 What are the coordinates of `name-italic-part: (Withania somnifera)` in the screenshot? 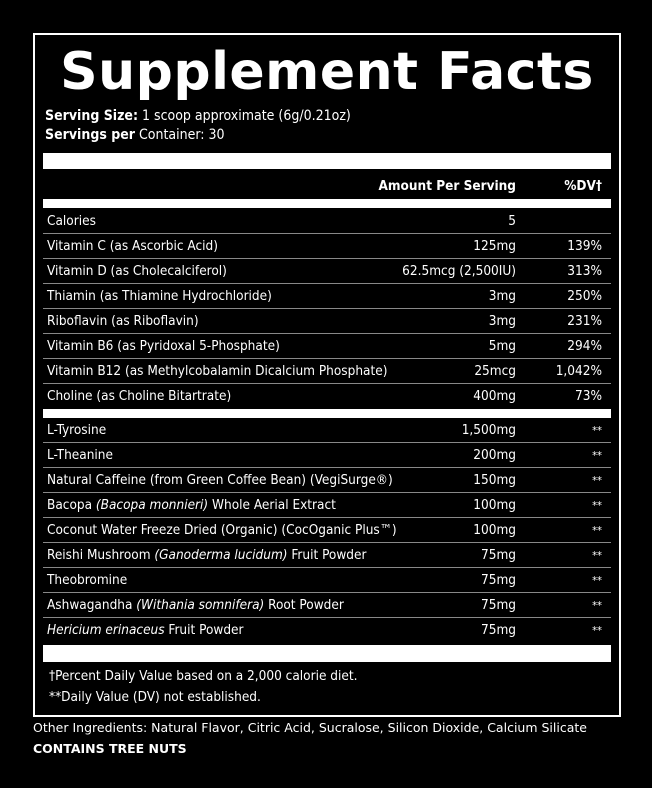 It's located at (200, 605).